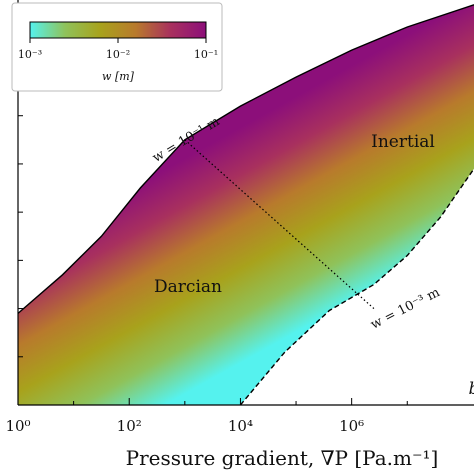  I want to click on colorbar-tick-label: 10⁻³, so click(30, 54).